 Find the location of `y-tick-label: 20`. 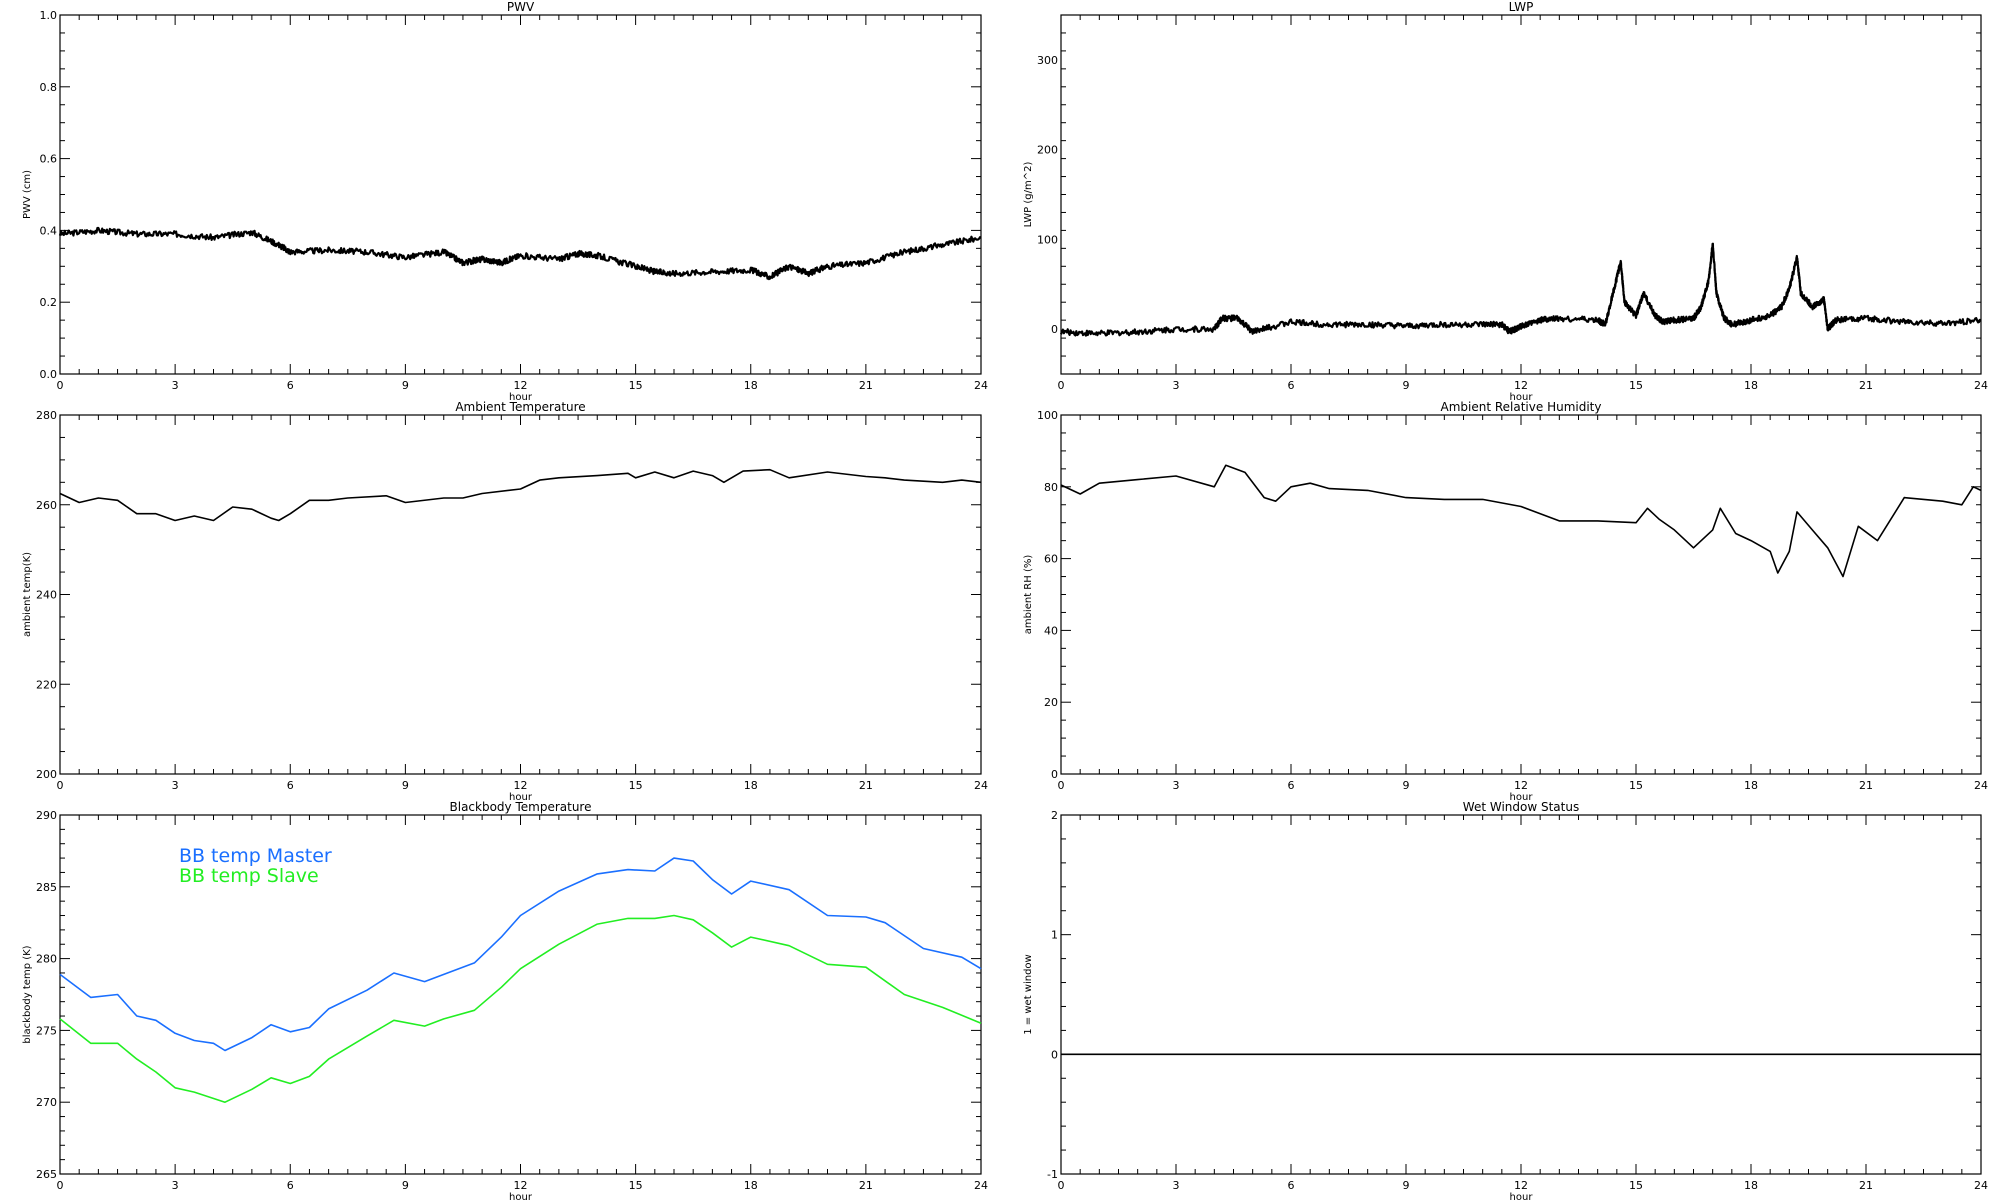

y-tick-label: 20 is located at coordinates (1051, 702).